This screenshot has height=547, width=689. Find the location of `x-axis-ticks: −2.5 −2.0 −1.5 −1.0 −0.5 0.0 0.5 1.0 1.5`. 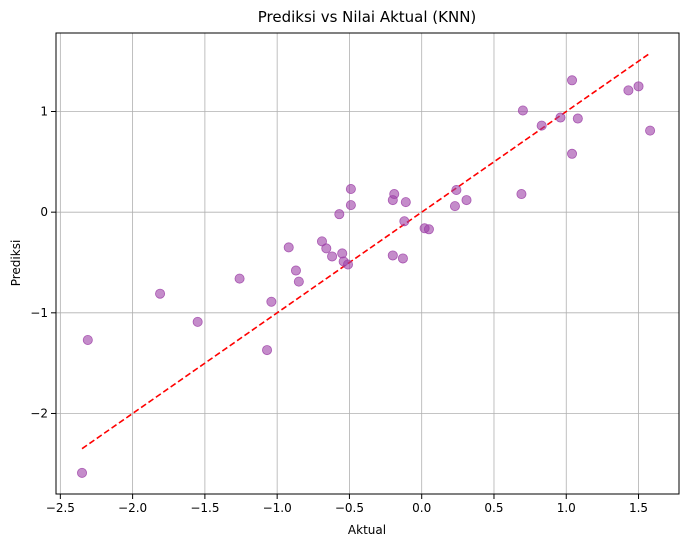

x-axis-ticks: −2.5 −2.0 −1.5 −1.0 −0.5 0.0 0.5 1.0 1.5 is located at coordinates (347, 504).